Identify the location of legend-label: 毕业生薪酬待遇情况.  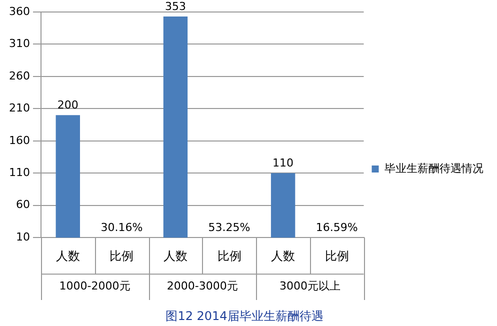
(434, 168).